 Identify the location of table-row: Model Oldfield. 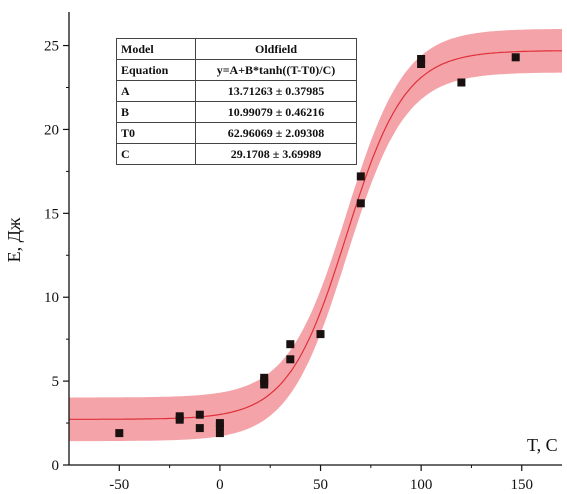
(236, 49).